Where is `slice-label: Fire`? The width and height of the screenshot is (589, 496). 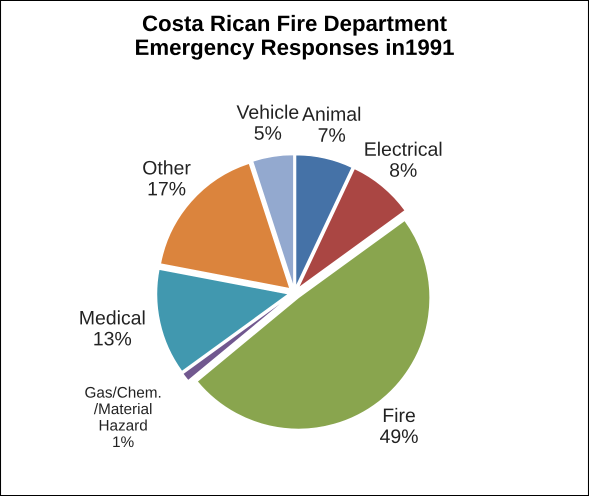 slice-label: Fire is located at coordinates (399, 415).